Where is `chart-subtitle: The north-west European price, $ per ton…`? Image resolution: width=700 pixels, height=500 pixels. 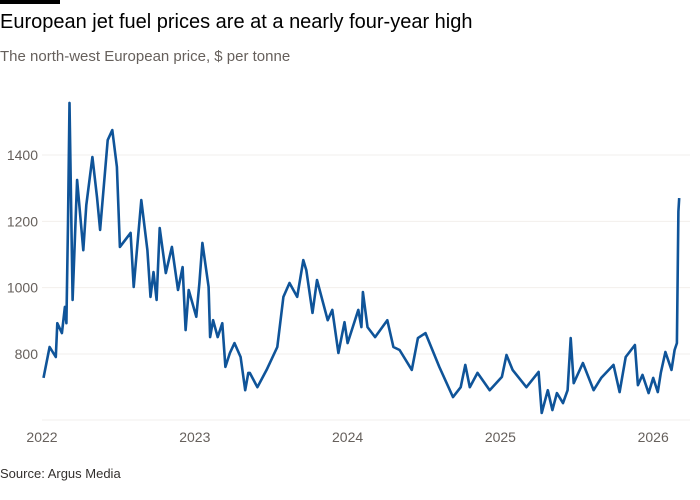
chart-subtitle: The north-west European price, $ per ton… is located at coordinates (145, 56).